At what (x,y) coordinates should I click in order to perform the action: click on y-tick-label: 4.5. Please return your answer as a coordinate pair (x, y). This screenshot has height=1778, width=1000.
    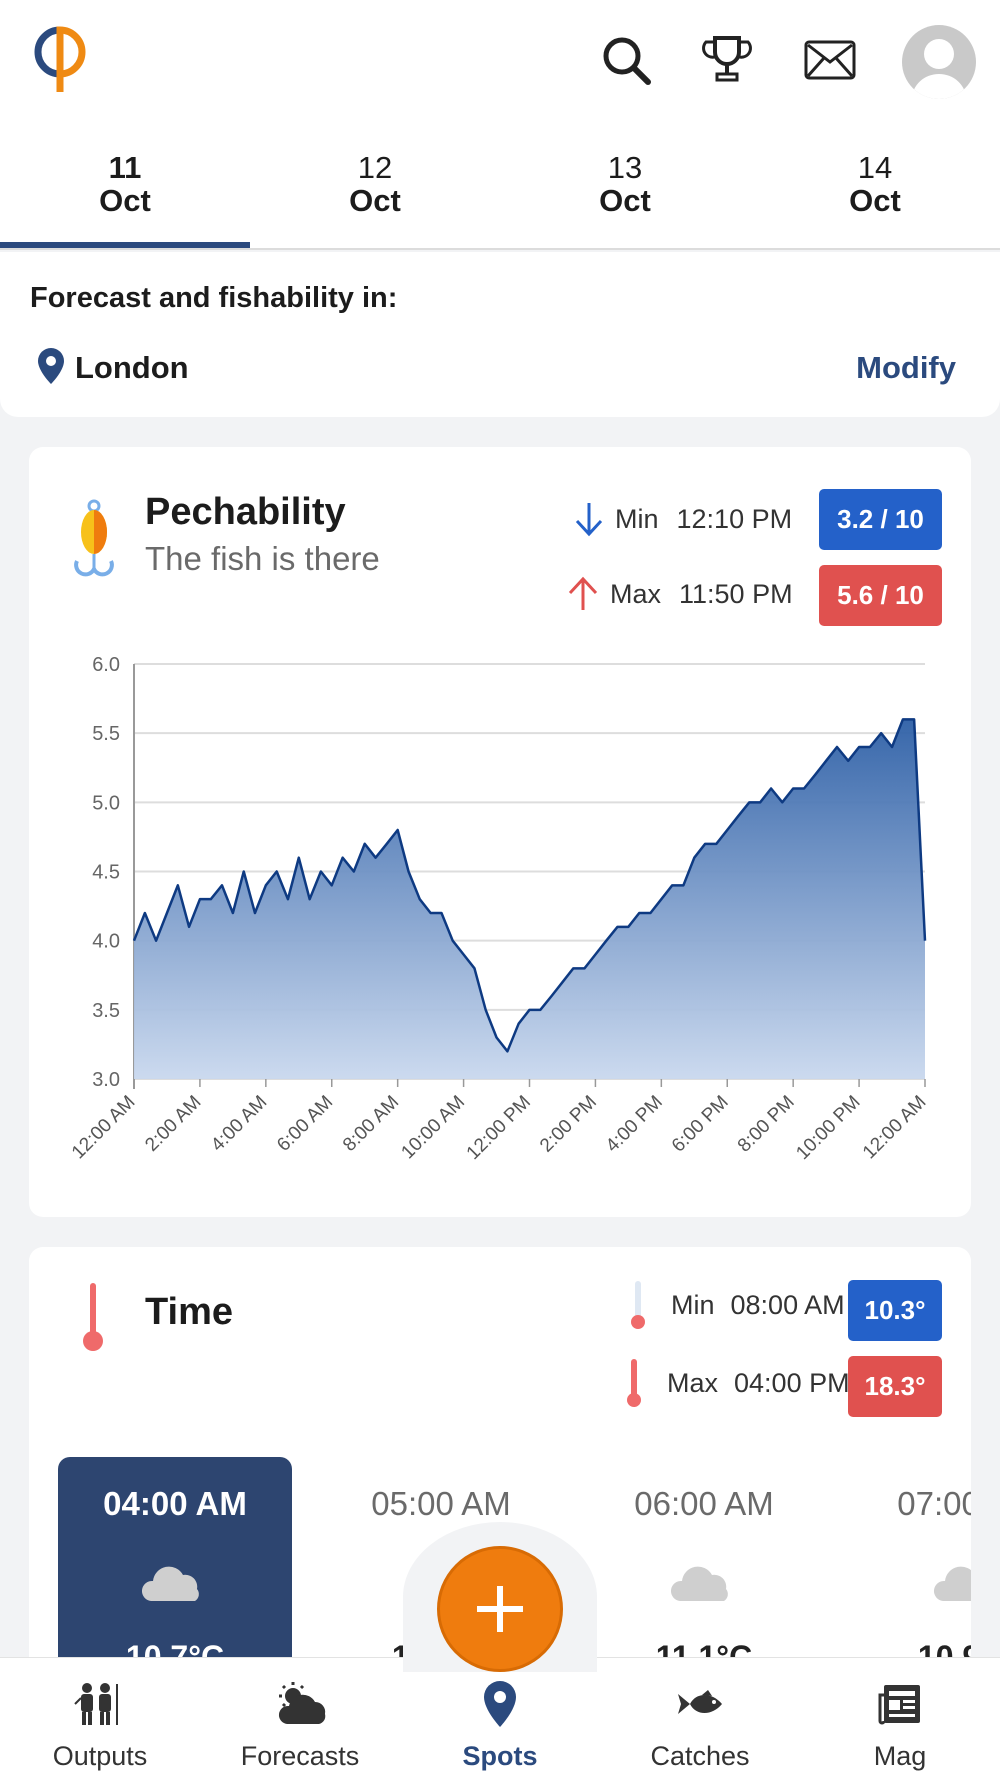
    Looking at the image, I should click on (106, 873).